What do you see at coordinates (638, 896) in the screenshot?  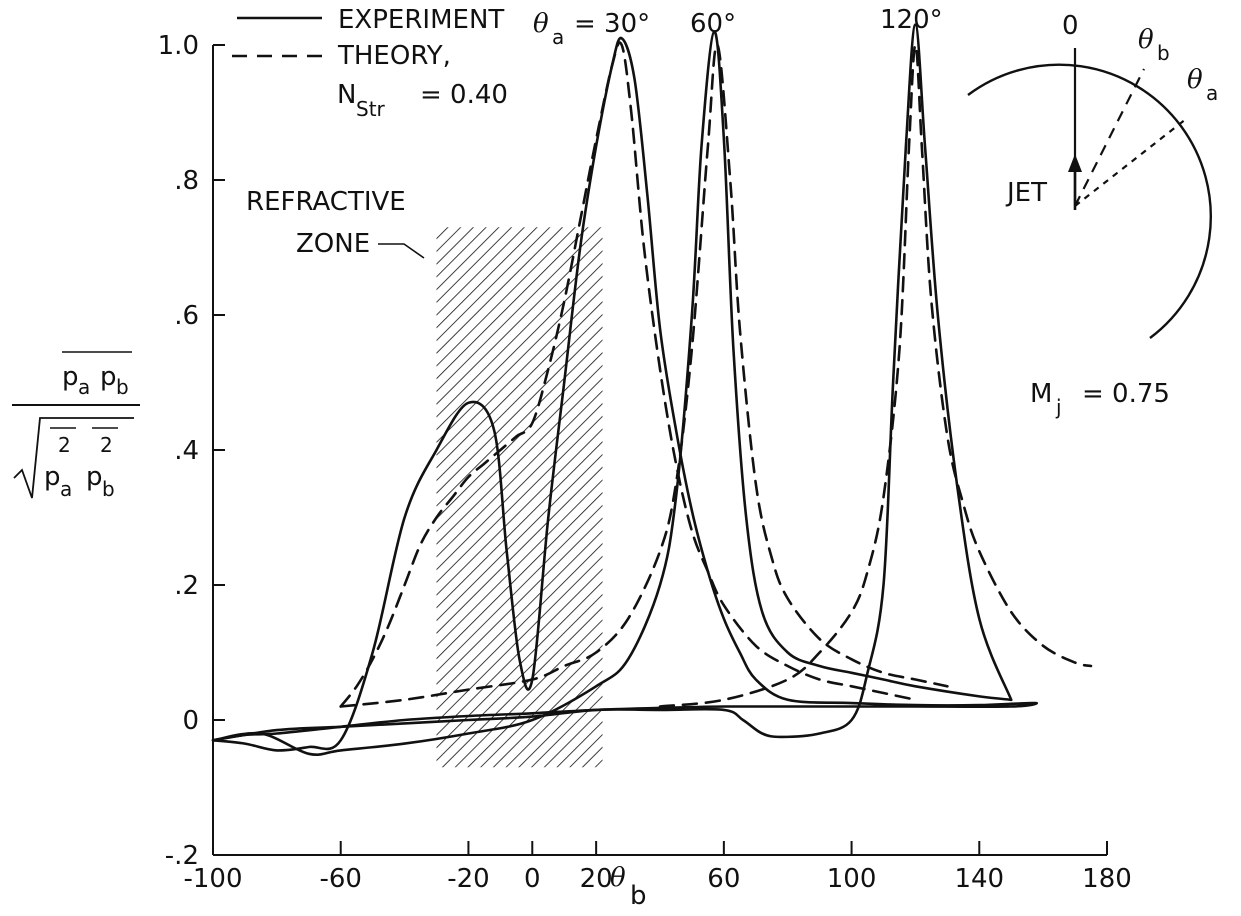 I see `xlabel-sub: b` at bounding box center [638, 896].